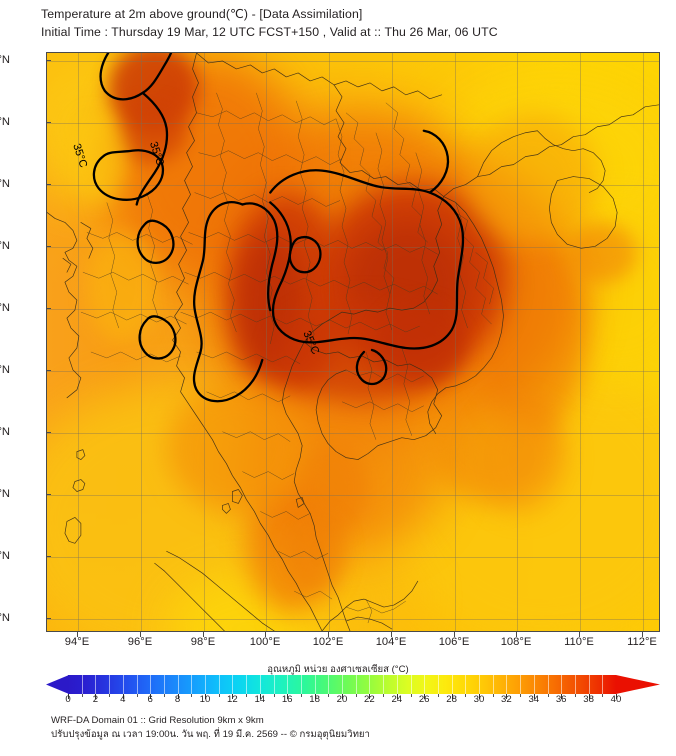  What do you see at coordinates (68, 699) in the screenshot?
I see `colorbar-tick-label: 0` at bounding box center [68, 699].